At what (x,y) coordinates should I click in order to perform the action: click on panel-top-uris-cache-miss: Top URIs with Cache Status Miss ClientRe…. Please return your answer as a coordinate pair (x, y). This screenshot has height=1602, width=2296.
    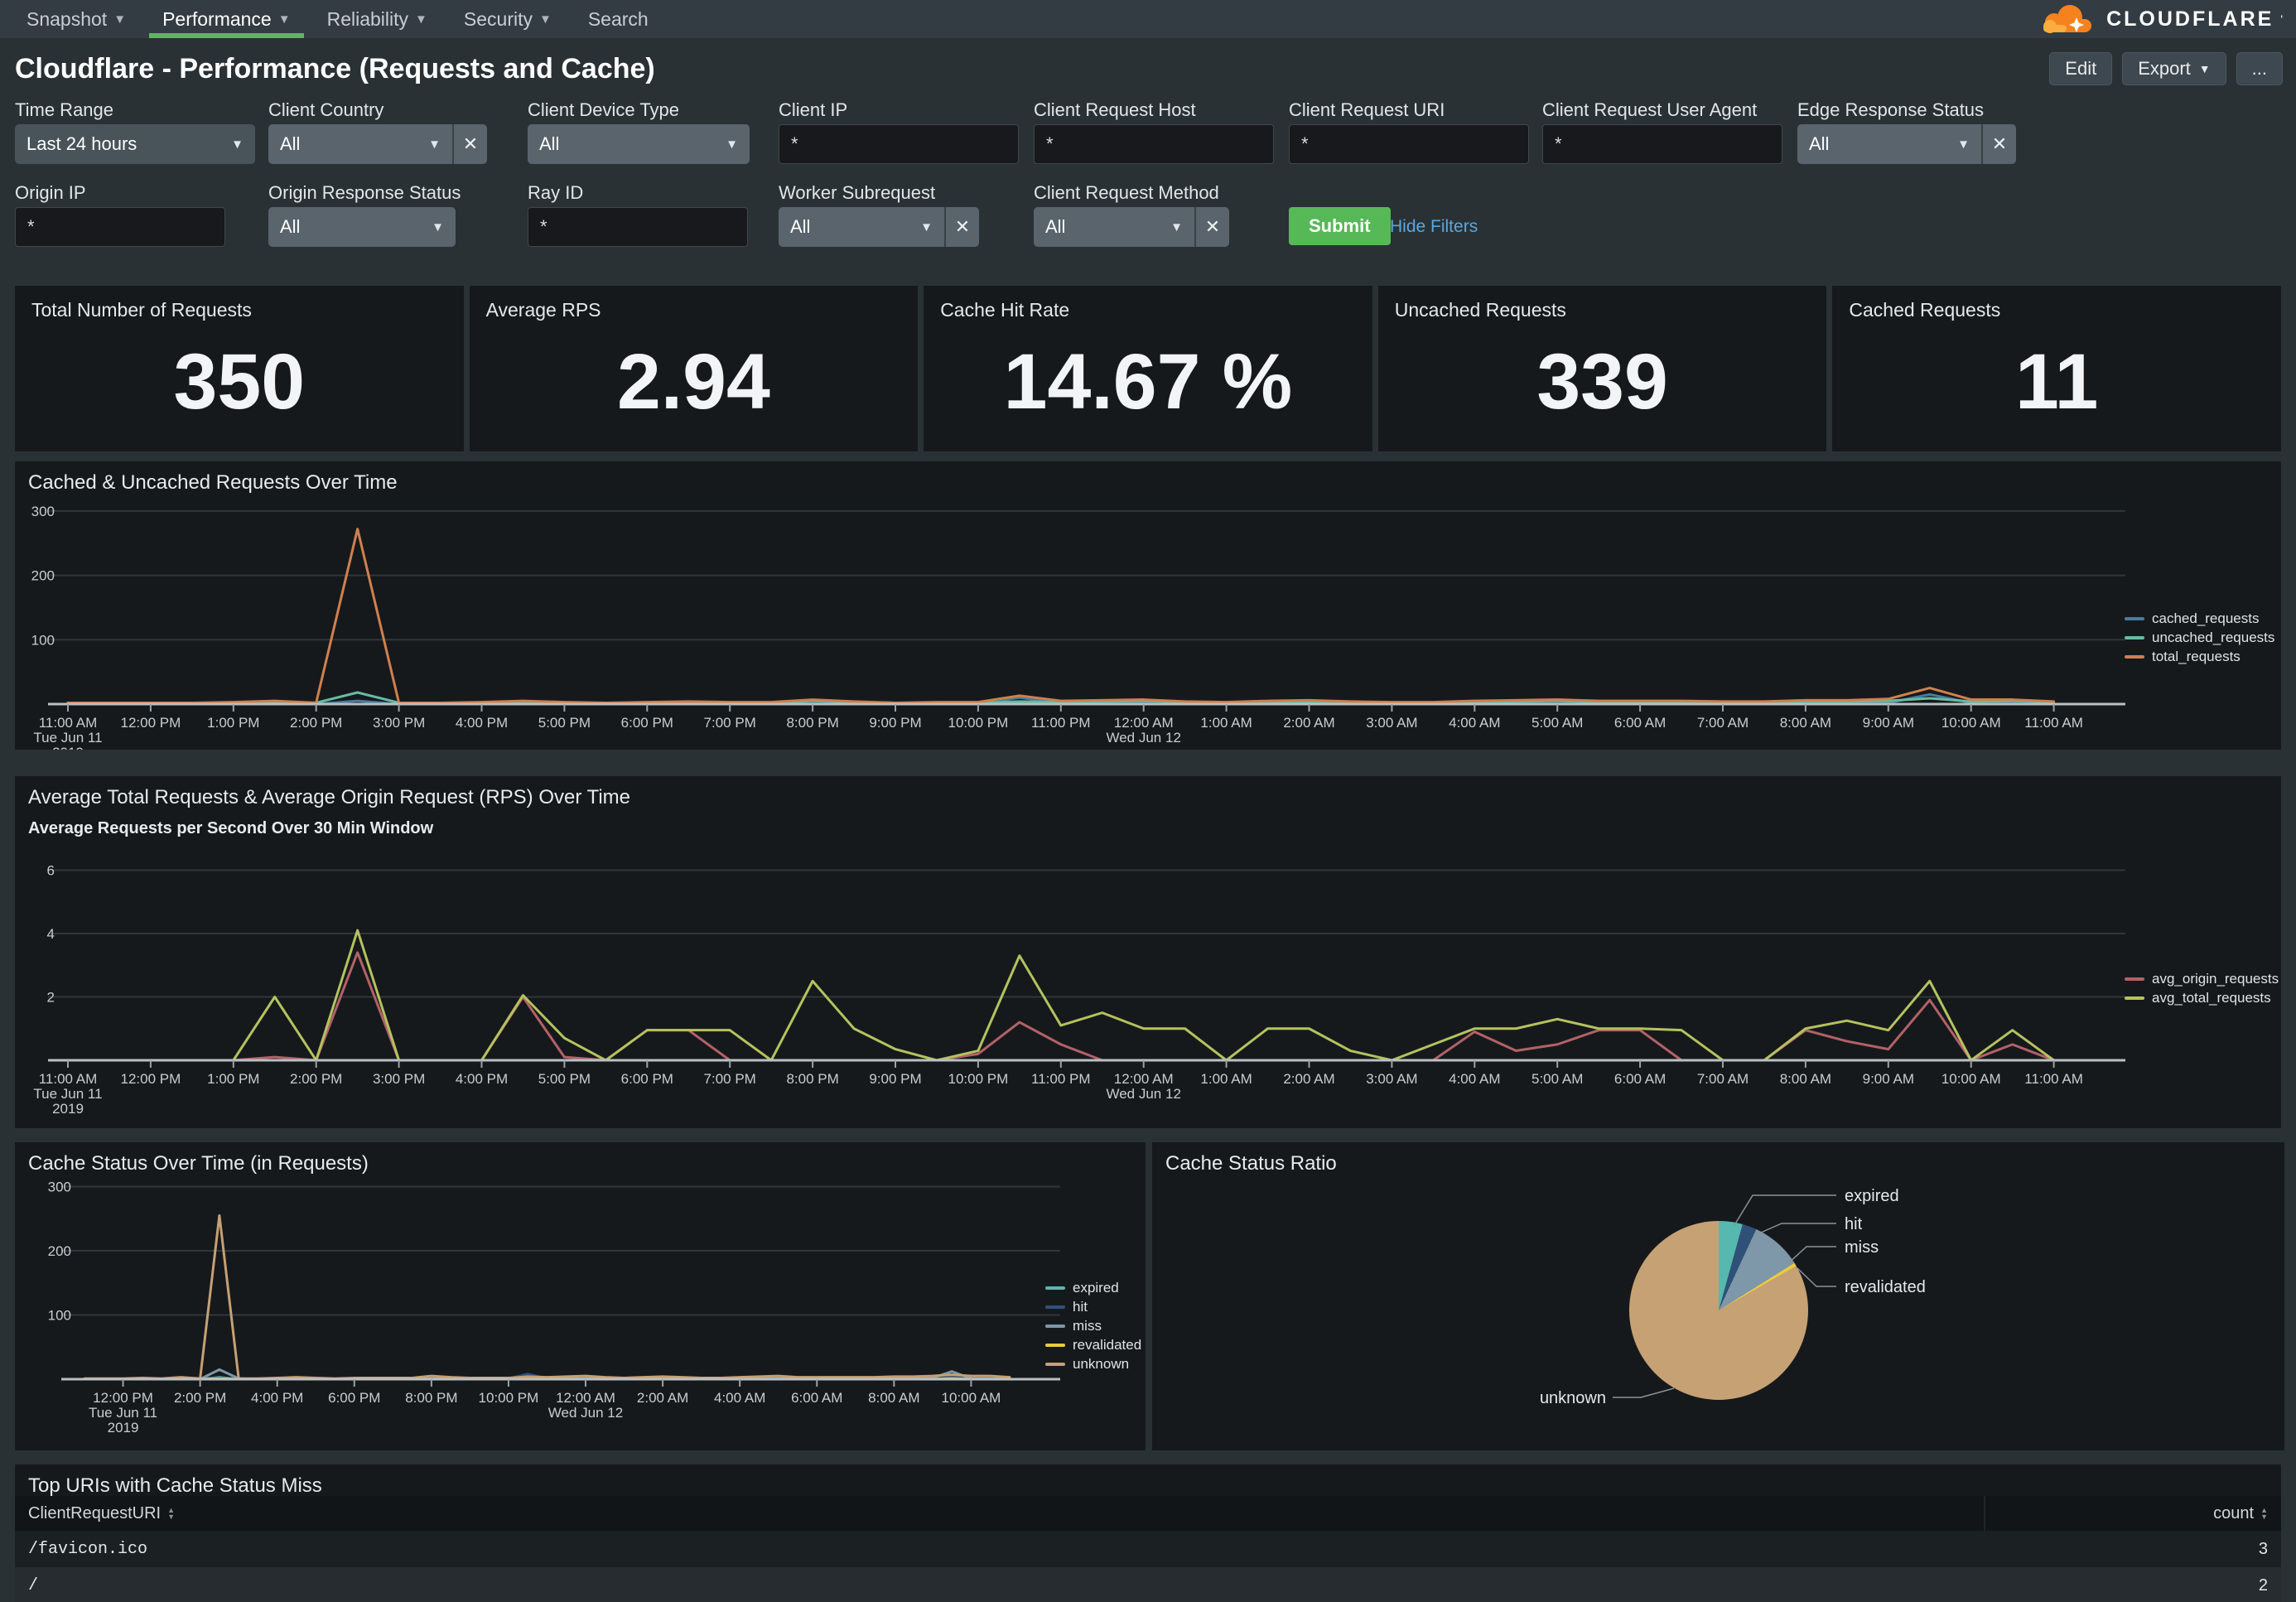
    Looking at the image, I should click on (1148, 1533).